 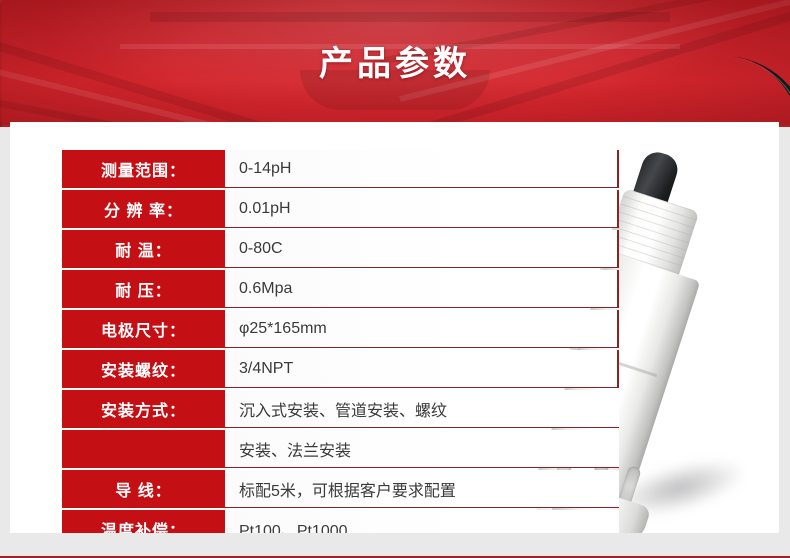 What do you see at coordinates (143, 409) in the screenshot?
I see `spec-label: 安装方式：` at bounding box center [143, 409].